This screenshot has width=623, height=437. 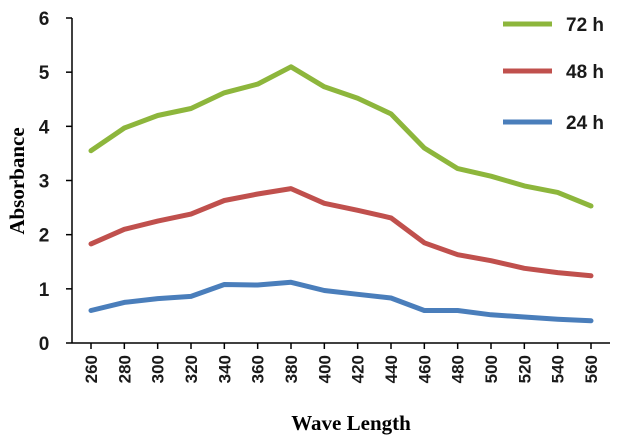 What do you see at coordinates (44, 182) in the screenshot?
I see `y-tick-label: 3` at bounding box center [44, 182].